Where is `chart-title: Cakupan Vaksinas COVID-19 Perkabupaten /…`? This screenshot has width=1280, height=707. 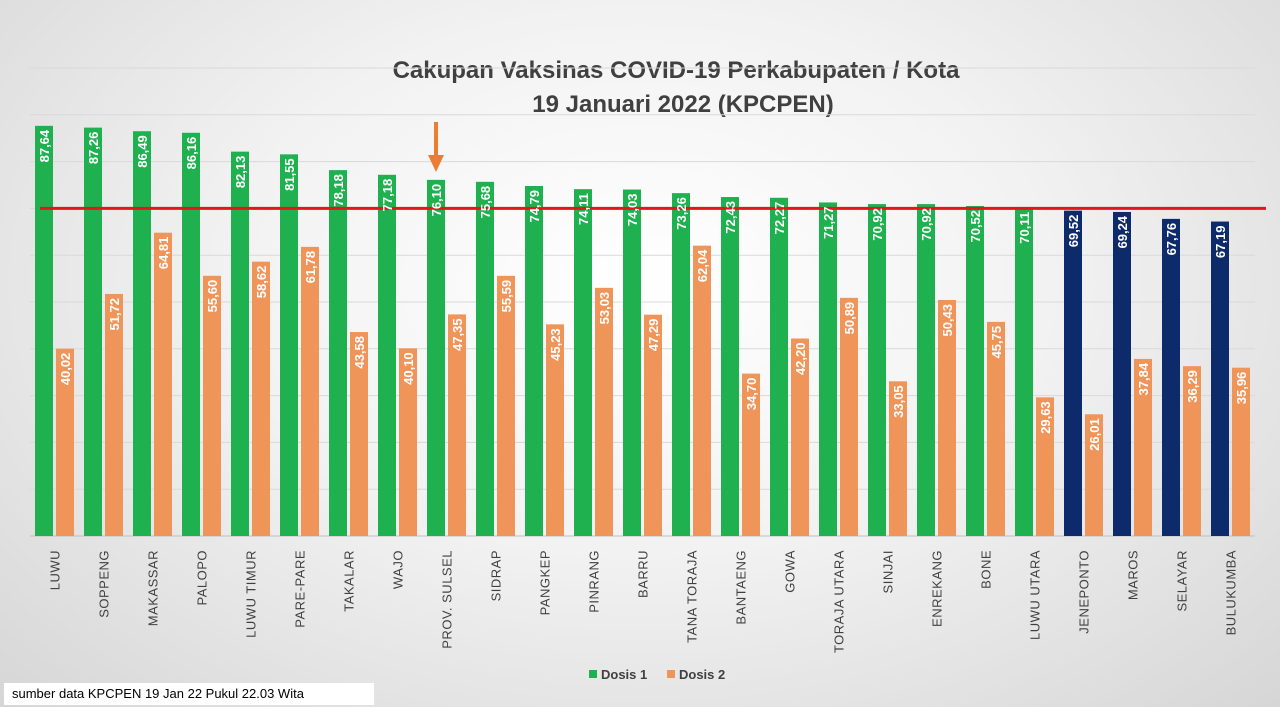
chart-title: Cakupan Vaksinas COVID-19 Perkabupaten /… is located at coordinates (677, 70).